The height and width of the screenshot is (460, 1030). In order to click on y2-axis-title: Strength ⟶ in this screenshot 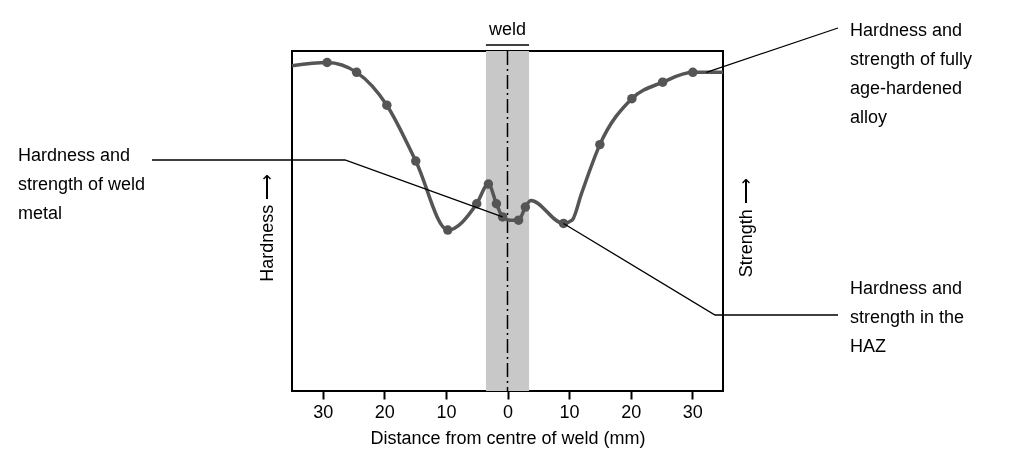, I will do `click(746, 228)`.